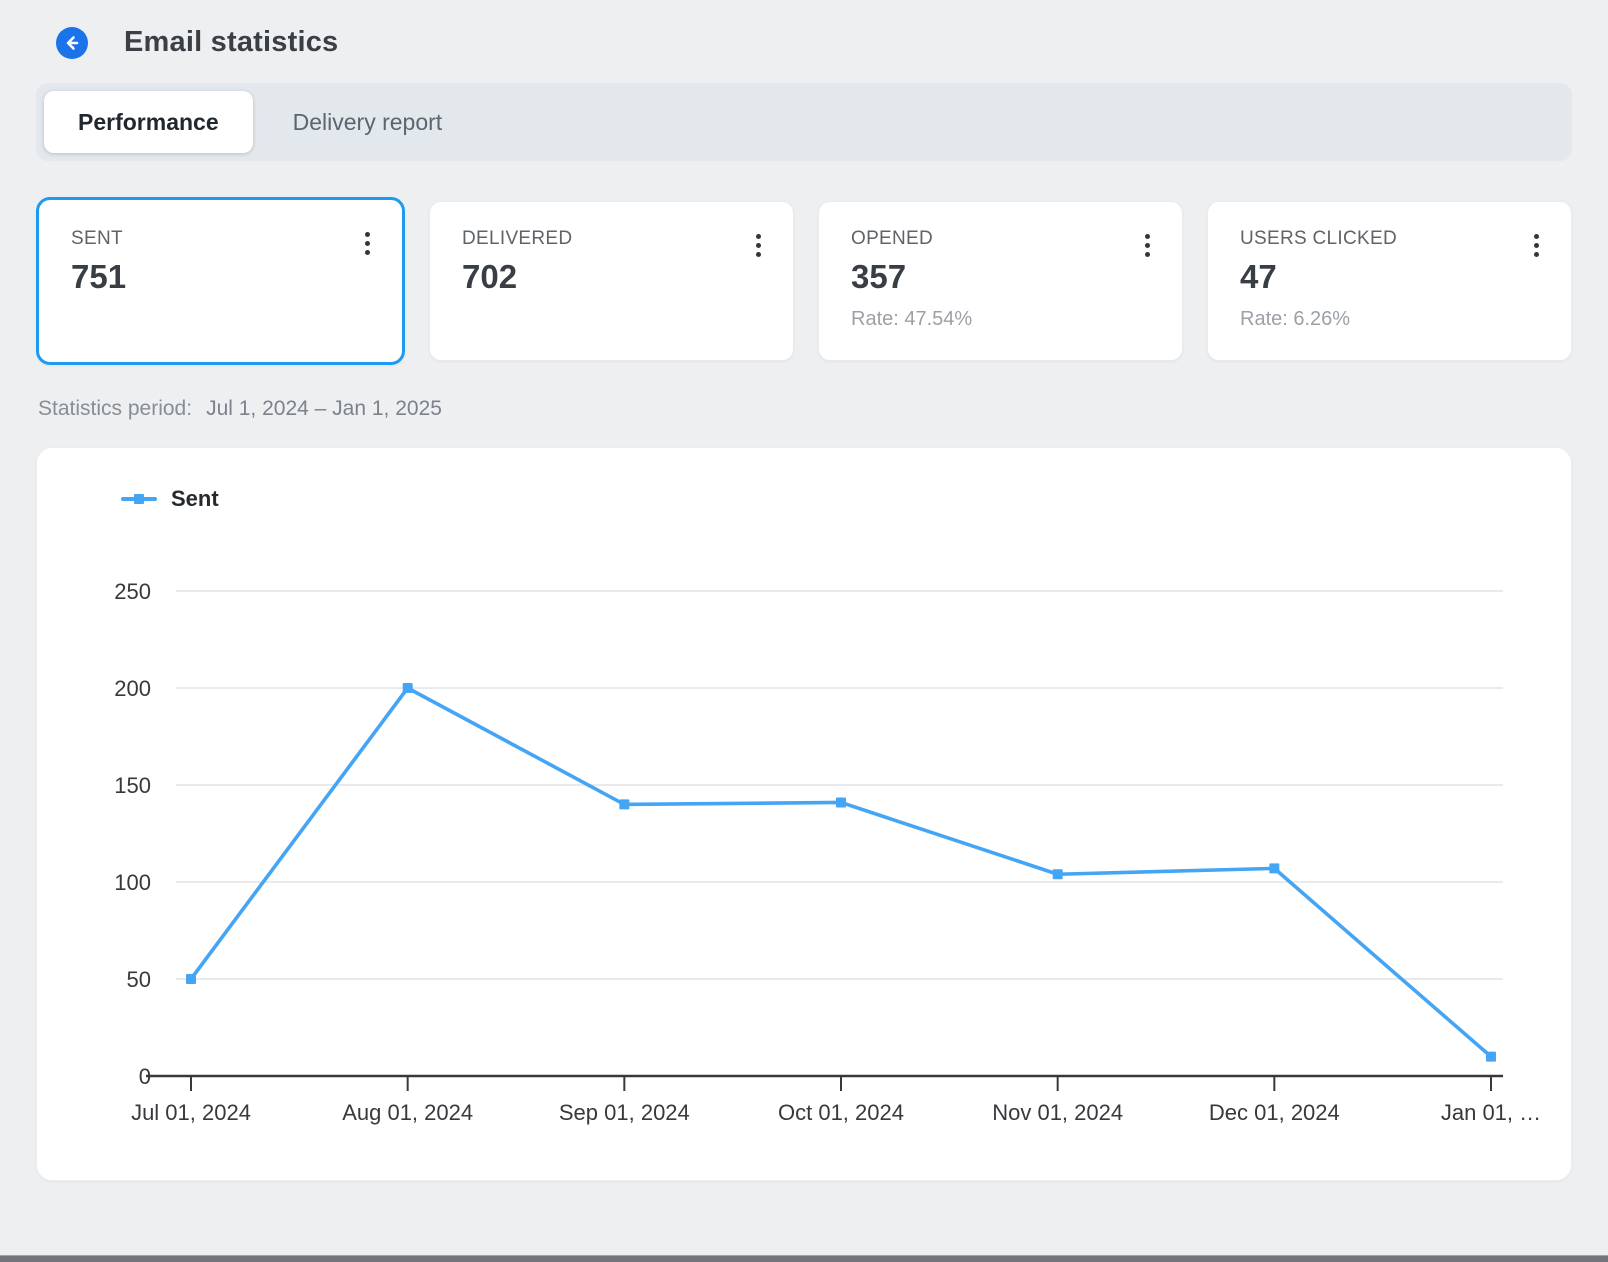 This screenshot has height=1262, width=1608. What do you see at coordinates (99, 276) in the screenshot?
I see `stat-card-value: 751` at bounding box center [99, 276].